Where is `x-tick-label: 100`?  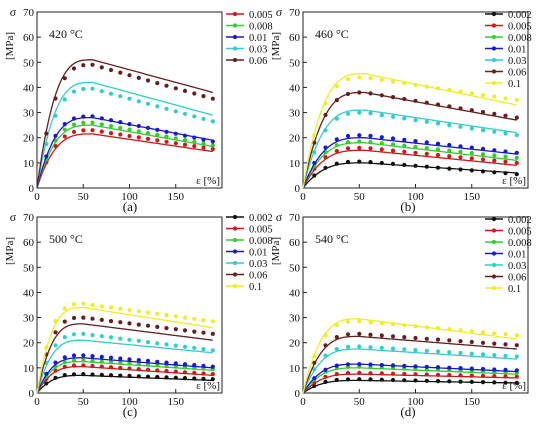 x-tick-label: 100 is located at coordinates (415, 197).